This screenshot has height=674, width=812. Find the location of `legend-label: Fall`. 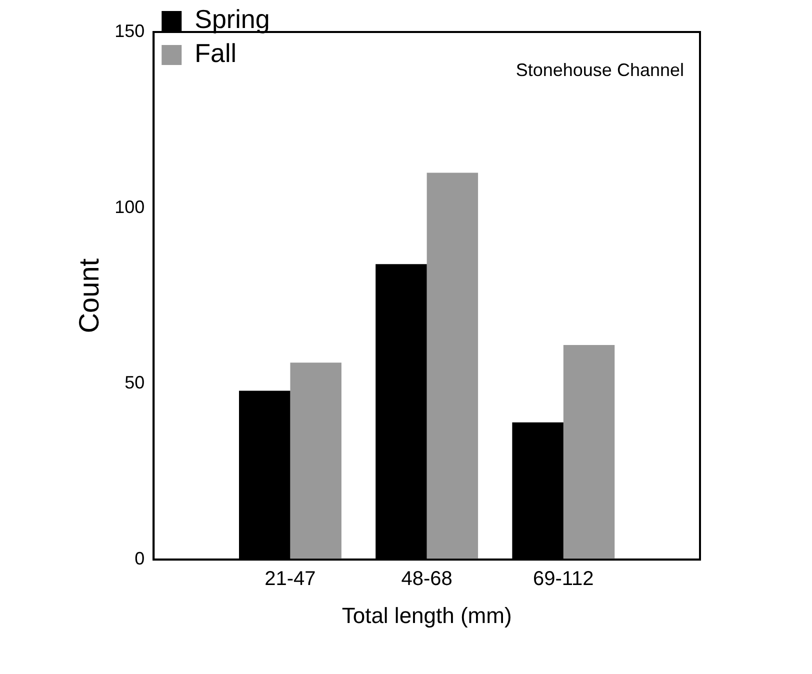

legend-label: Fall is located at coordinates (215, 53).